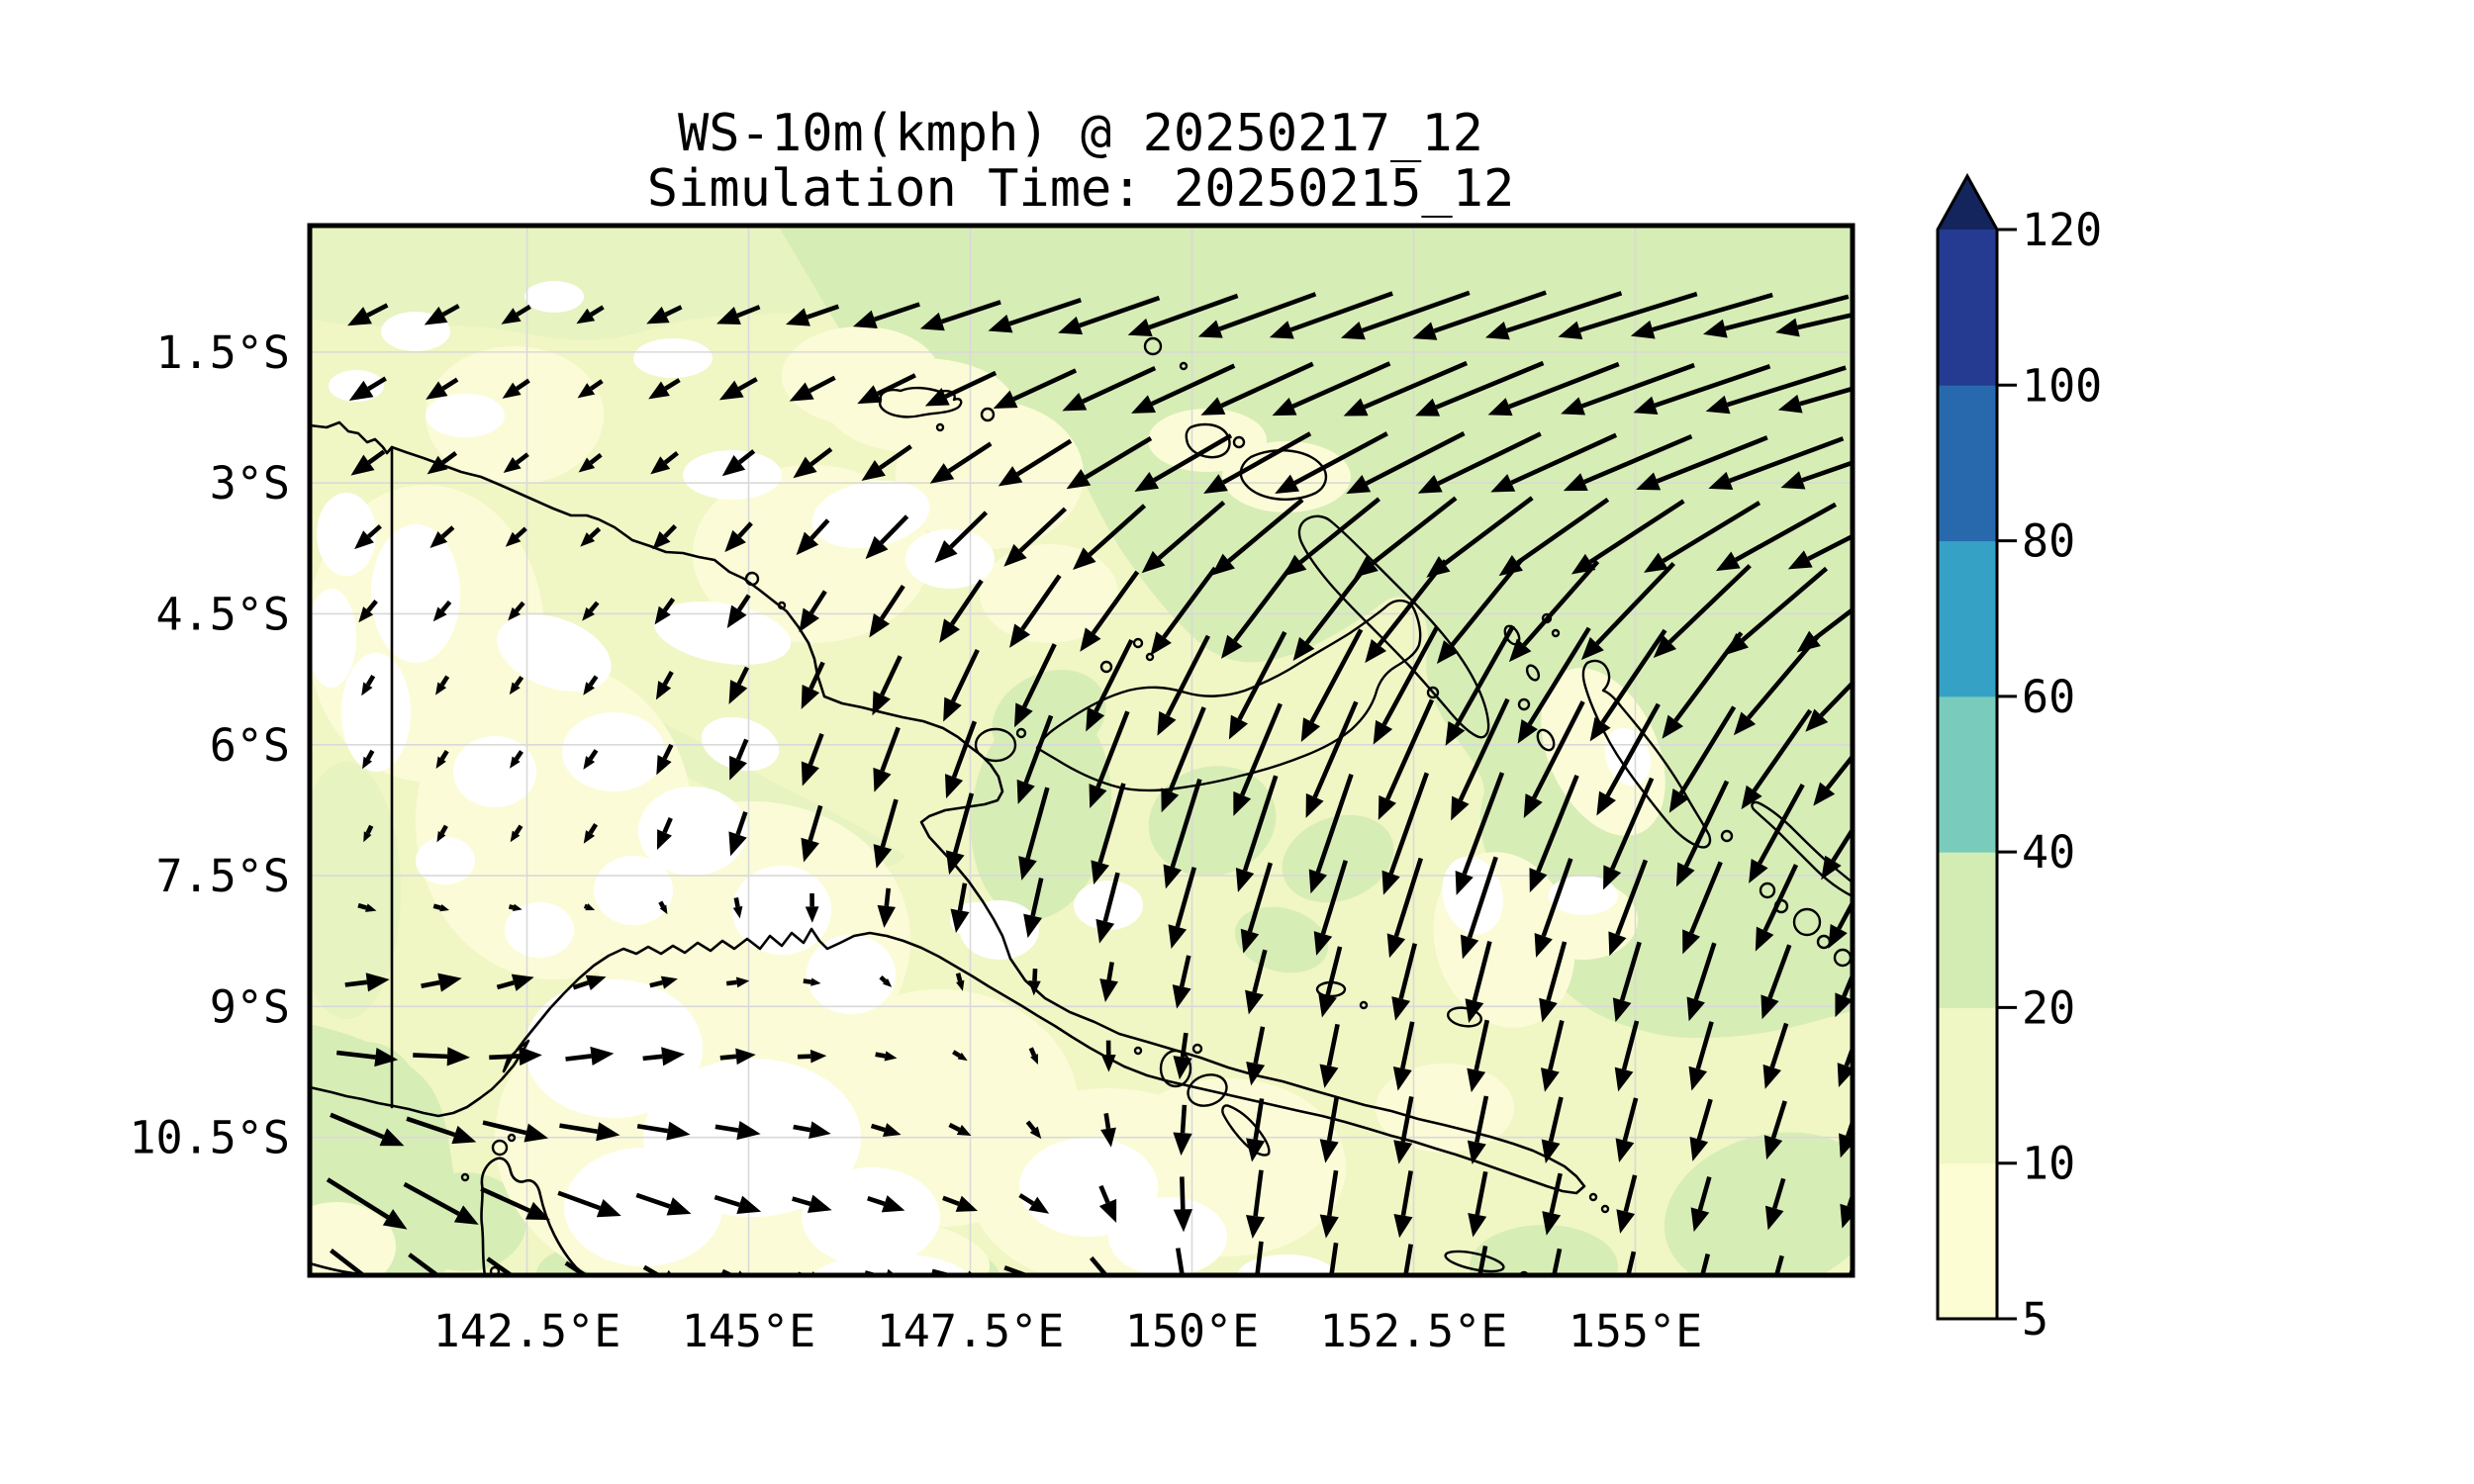 The width and height of the screenshot is (2474, 1484). I want to click on colorbar-over-arrow, so click(1968, 203).